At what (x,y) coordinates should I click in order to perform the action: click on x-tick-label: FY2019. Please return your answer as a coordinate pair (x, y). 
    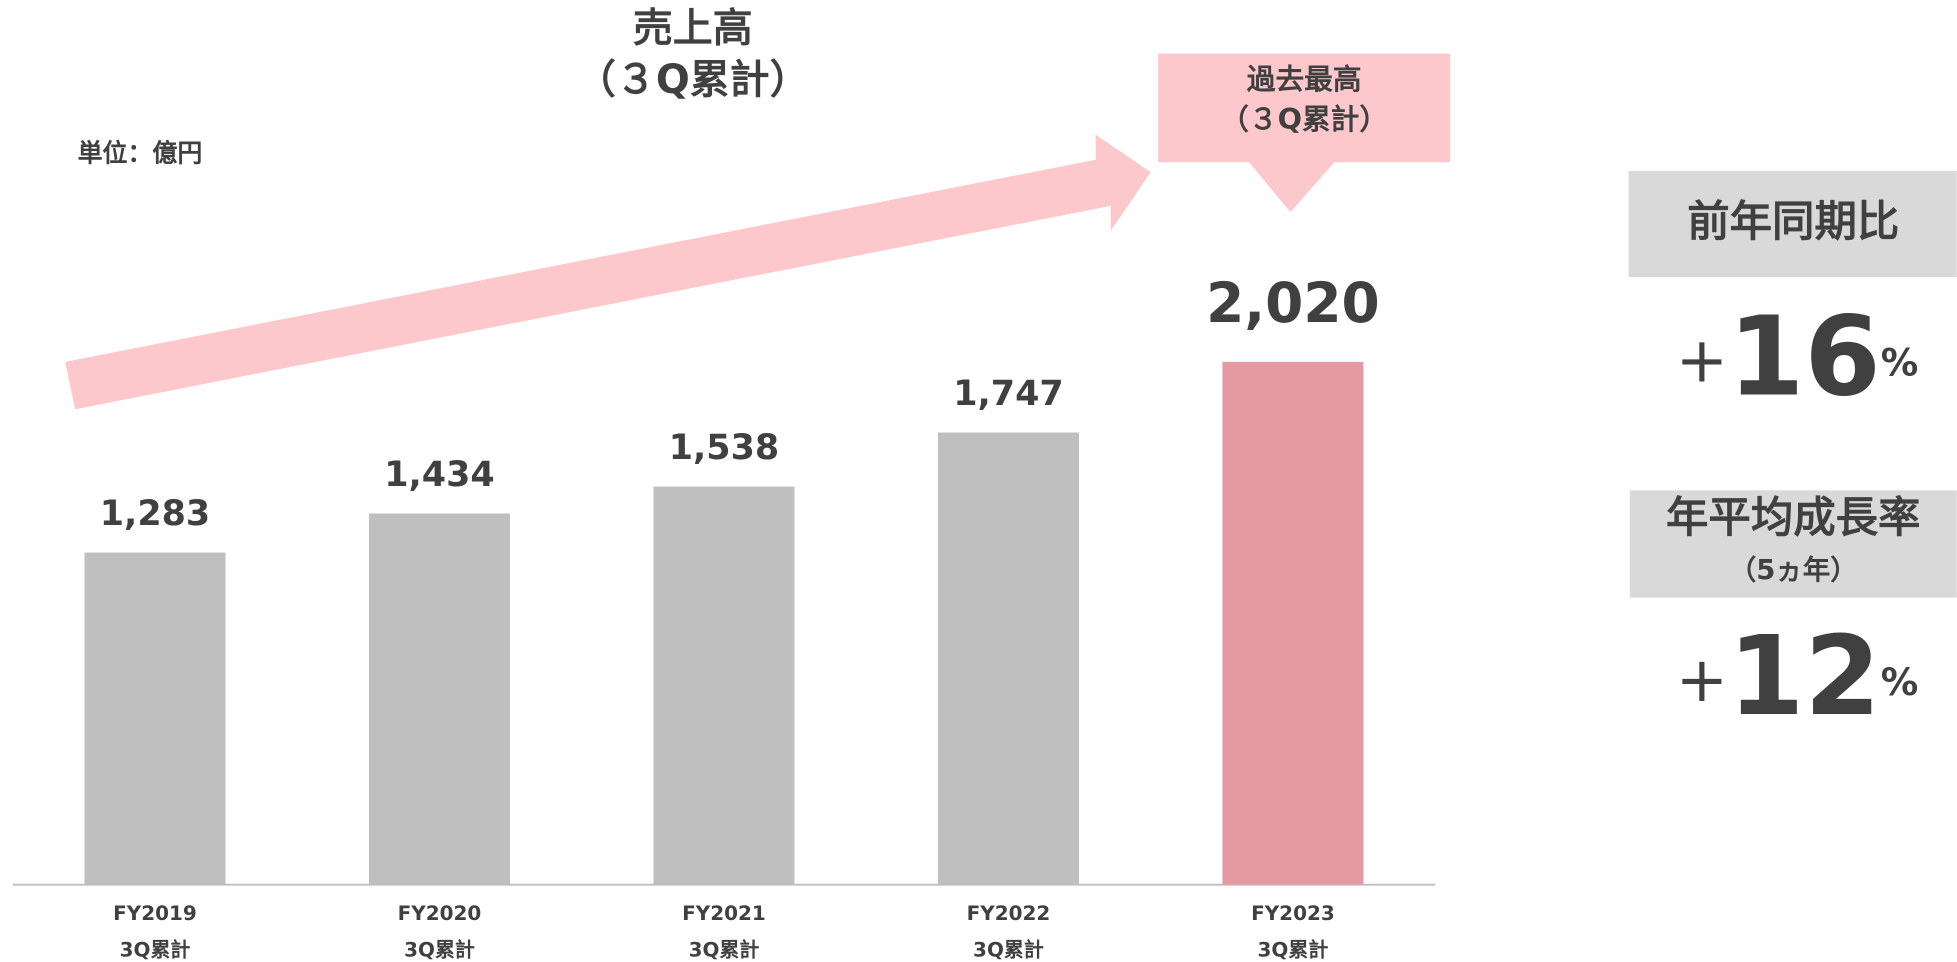
    Looking at the image, I should click on (155, 913).